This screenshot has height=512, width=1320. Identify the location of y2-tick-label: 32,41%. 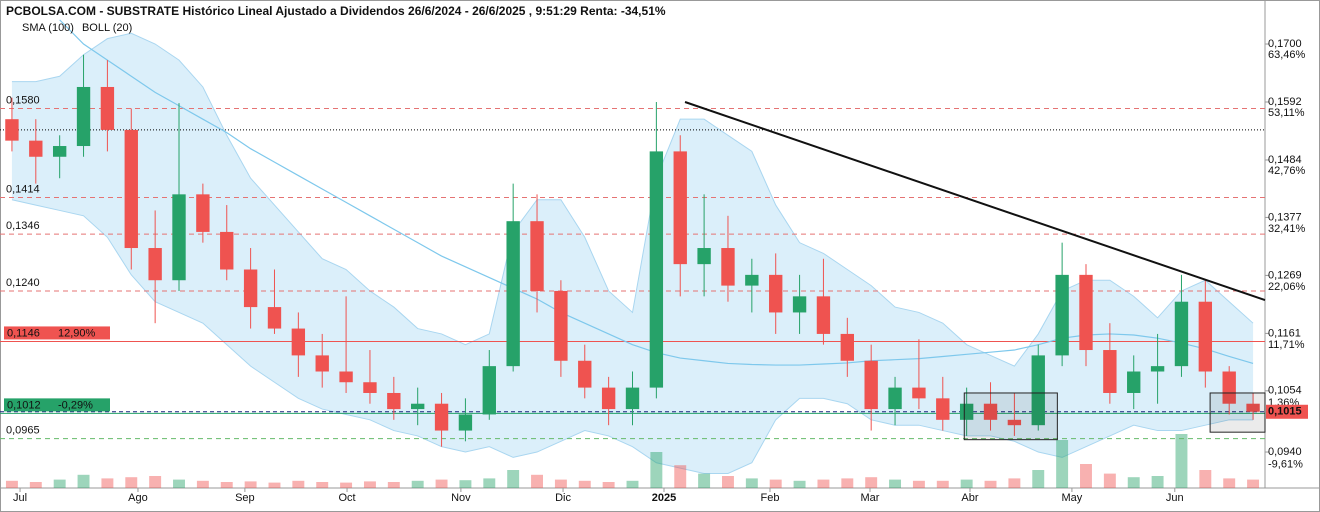
(1287, 229).